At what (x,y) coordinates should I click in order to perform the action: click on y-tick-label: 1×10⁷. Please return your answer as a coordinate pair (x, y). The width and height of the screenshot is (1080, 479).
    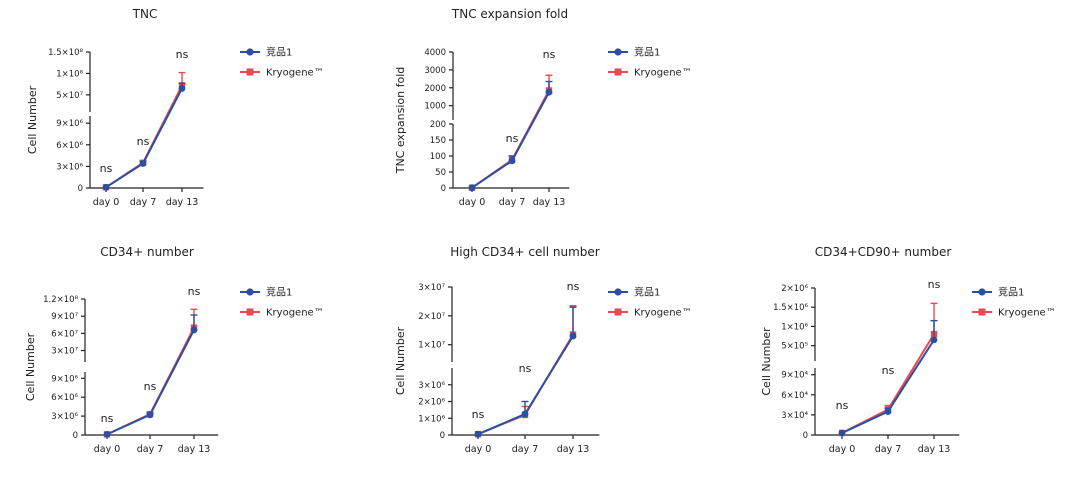
    Looking at the image, I should click on (431, 346).